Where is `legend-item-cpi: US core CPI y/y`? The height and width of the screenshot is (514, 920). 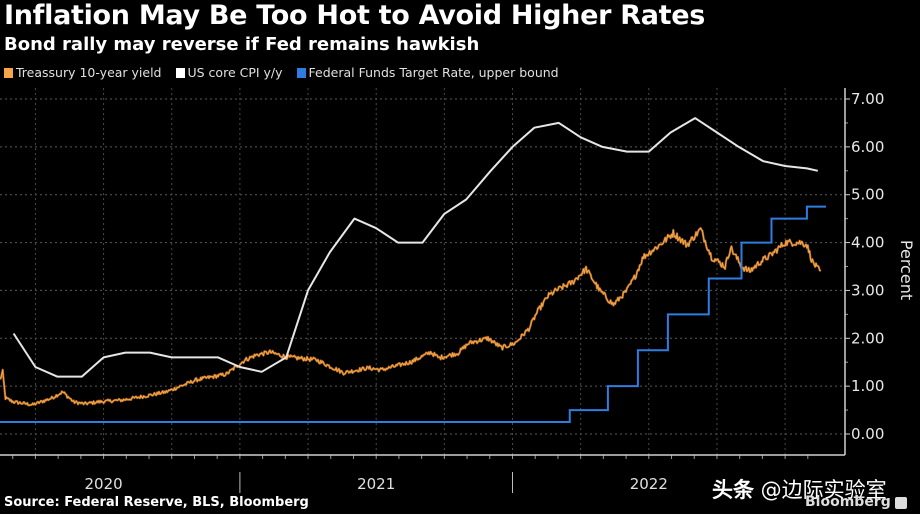 legend-item-cpi: US core CPI y/y is located at coordinates (229, 72).